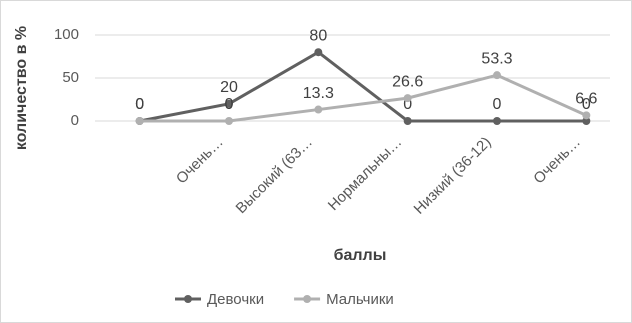  Describe the element at coordinates (360, 299) in the screenshot. I see `legend-label: Мальчики` at that location.